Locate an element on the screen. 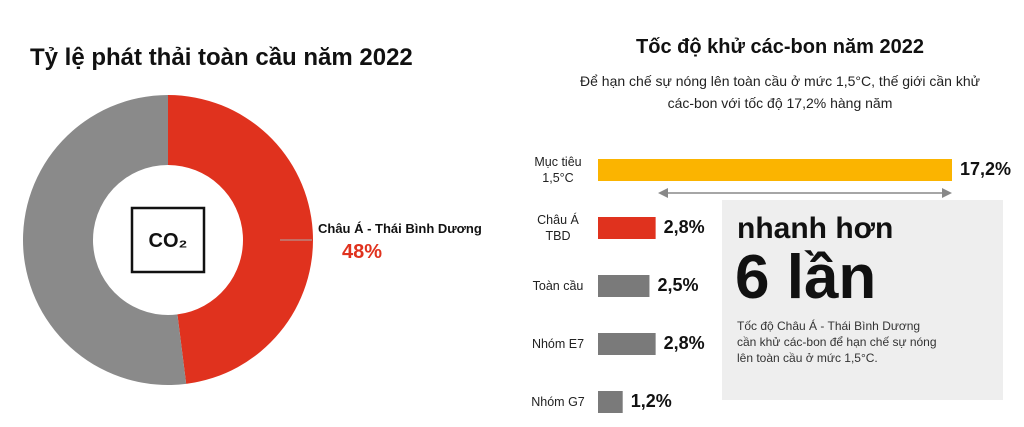 The width and height of the screenshot is (1024, 427). bar-category: Nhóm G7 is located at coordinates (558, 402).